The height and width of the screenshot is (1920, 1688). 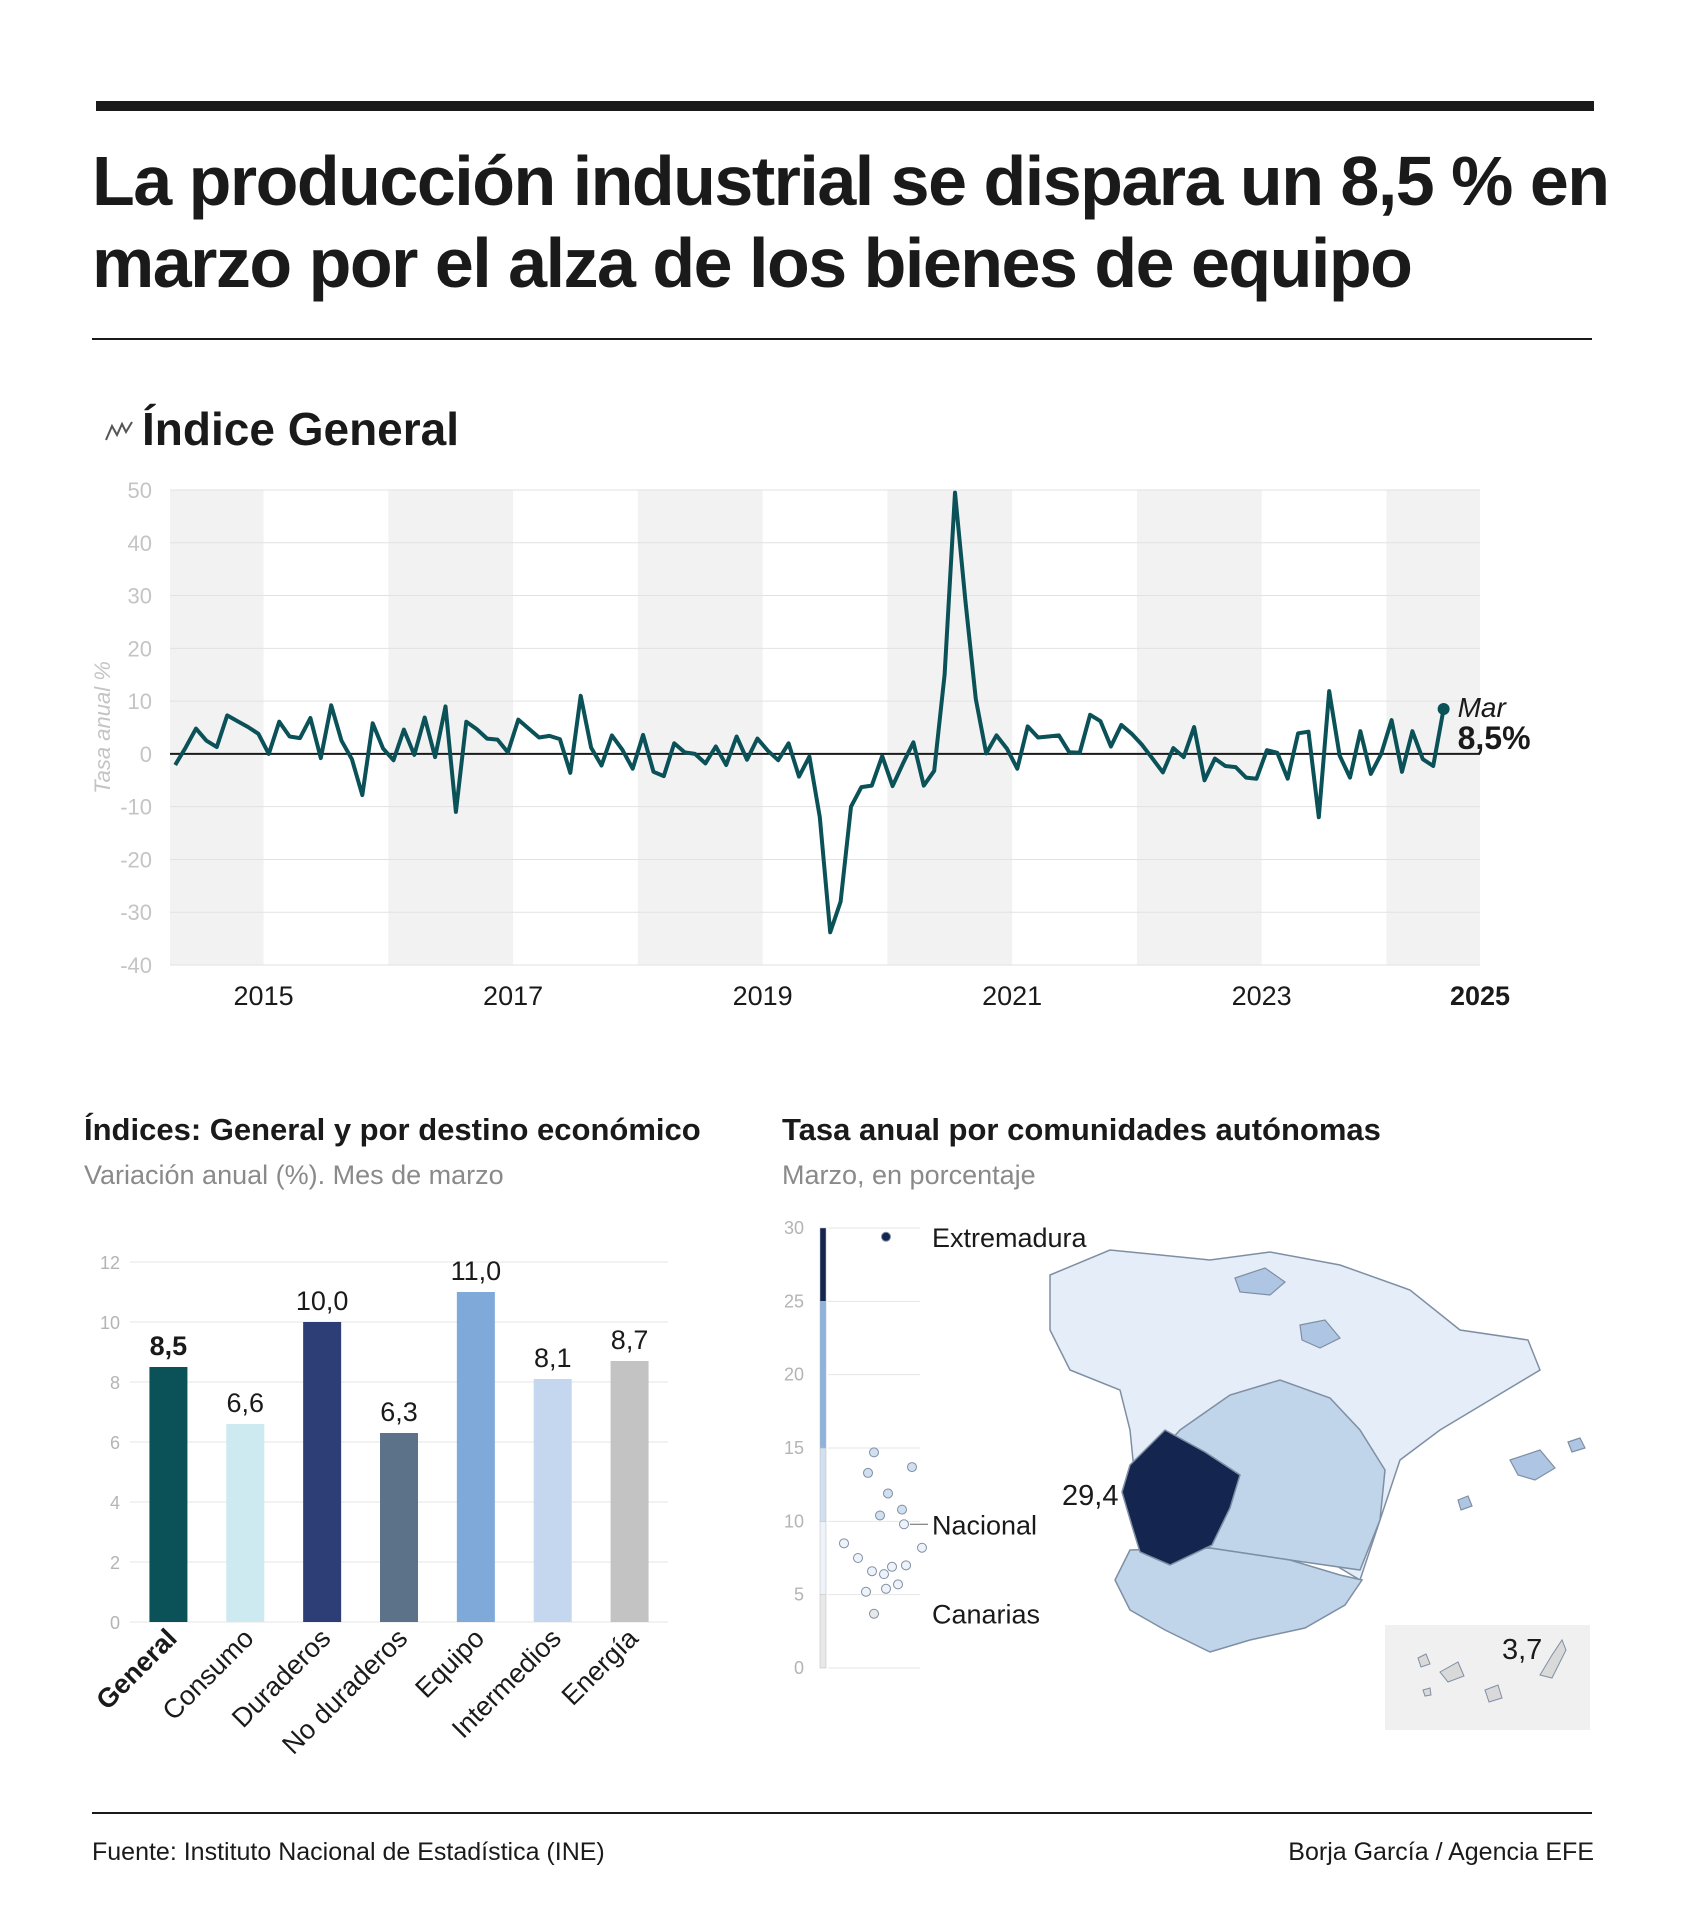 I want to click on y-tick-label: -20, so click(x=136, y=859).